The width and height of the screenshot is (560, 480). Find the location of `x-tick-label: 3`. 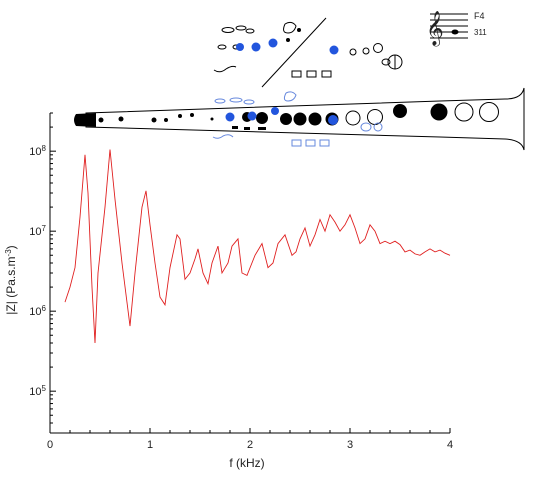

x-tick-label: 3 is located at coordinates (350, 445).